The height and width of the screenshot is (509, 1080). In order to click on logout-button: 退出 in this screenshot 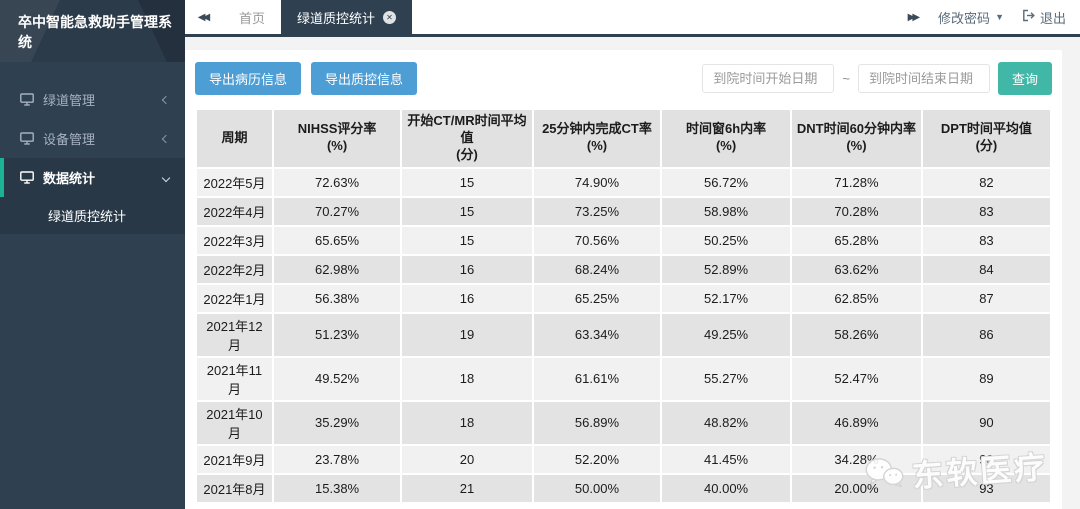, I will do `click(1044, 17)`.